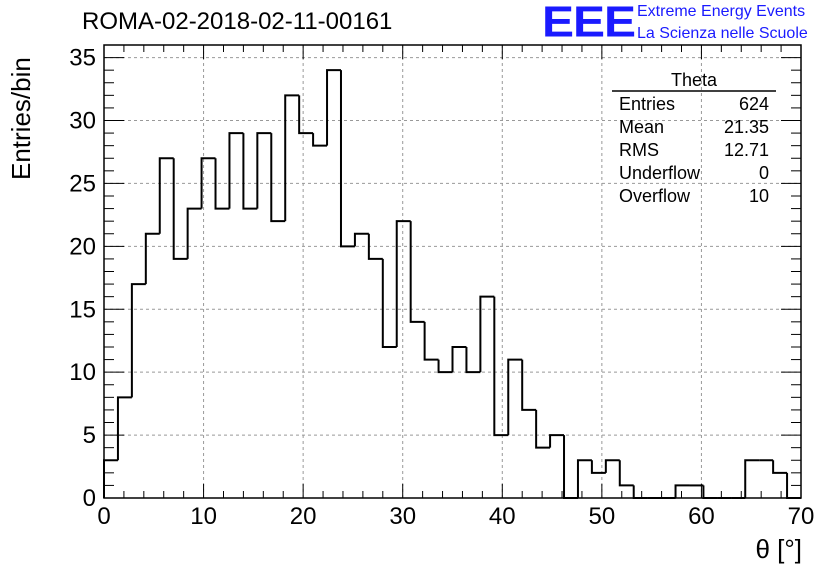 This screenshot has height=572, width=836. What do you see at coordinates (89, 435) in the screenshot?
I see `y-tick-label: 5` at bounding box center [89, 435].